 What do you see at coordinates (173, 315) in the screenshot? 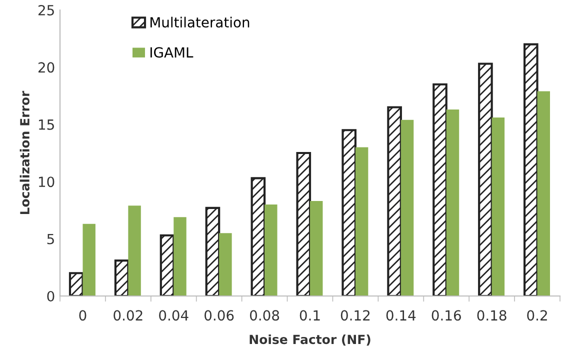
I see `x-tick-label: 0.04` at bounding box center [173, 315].